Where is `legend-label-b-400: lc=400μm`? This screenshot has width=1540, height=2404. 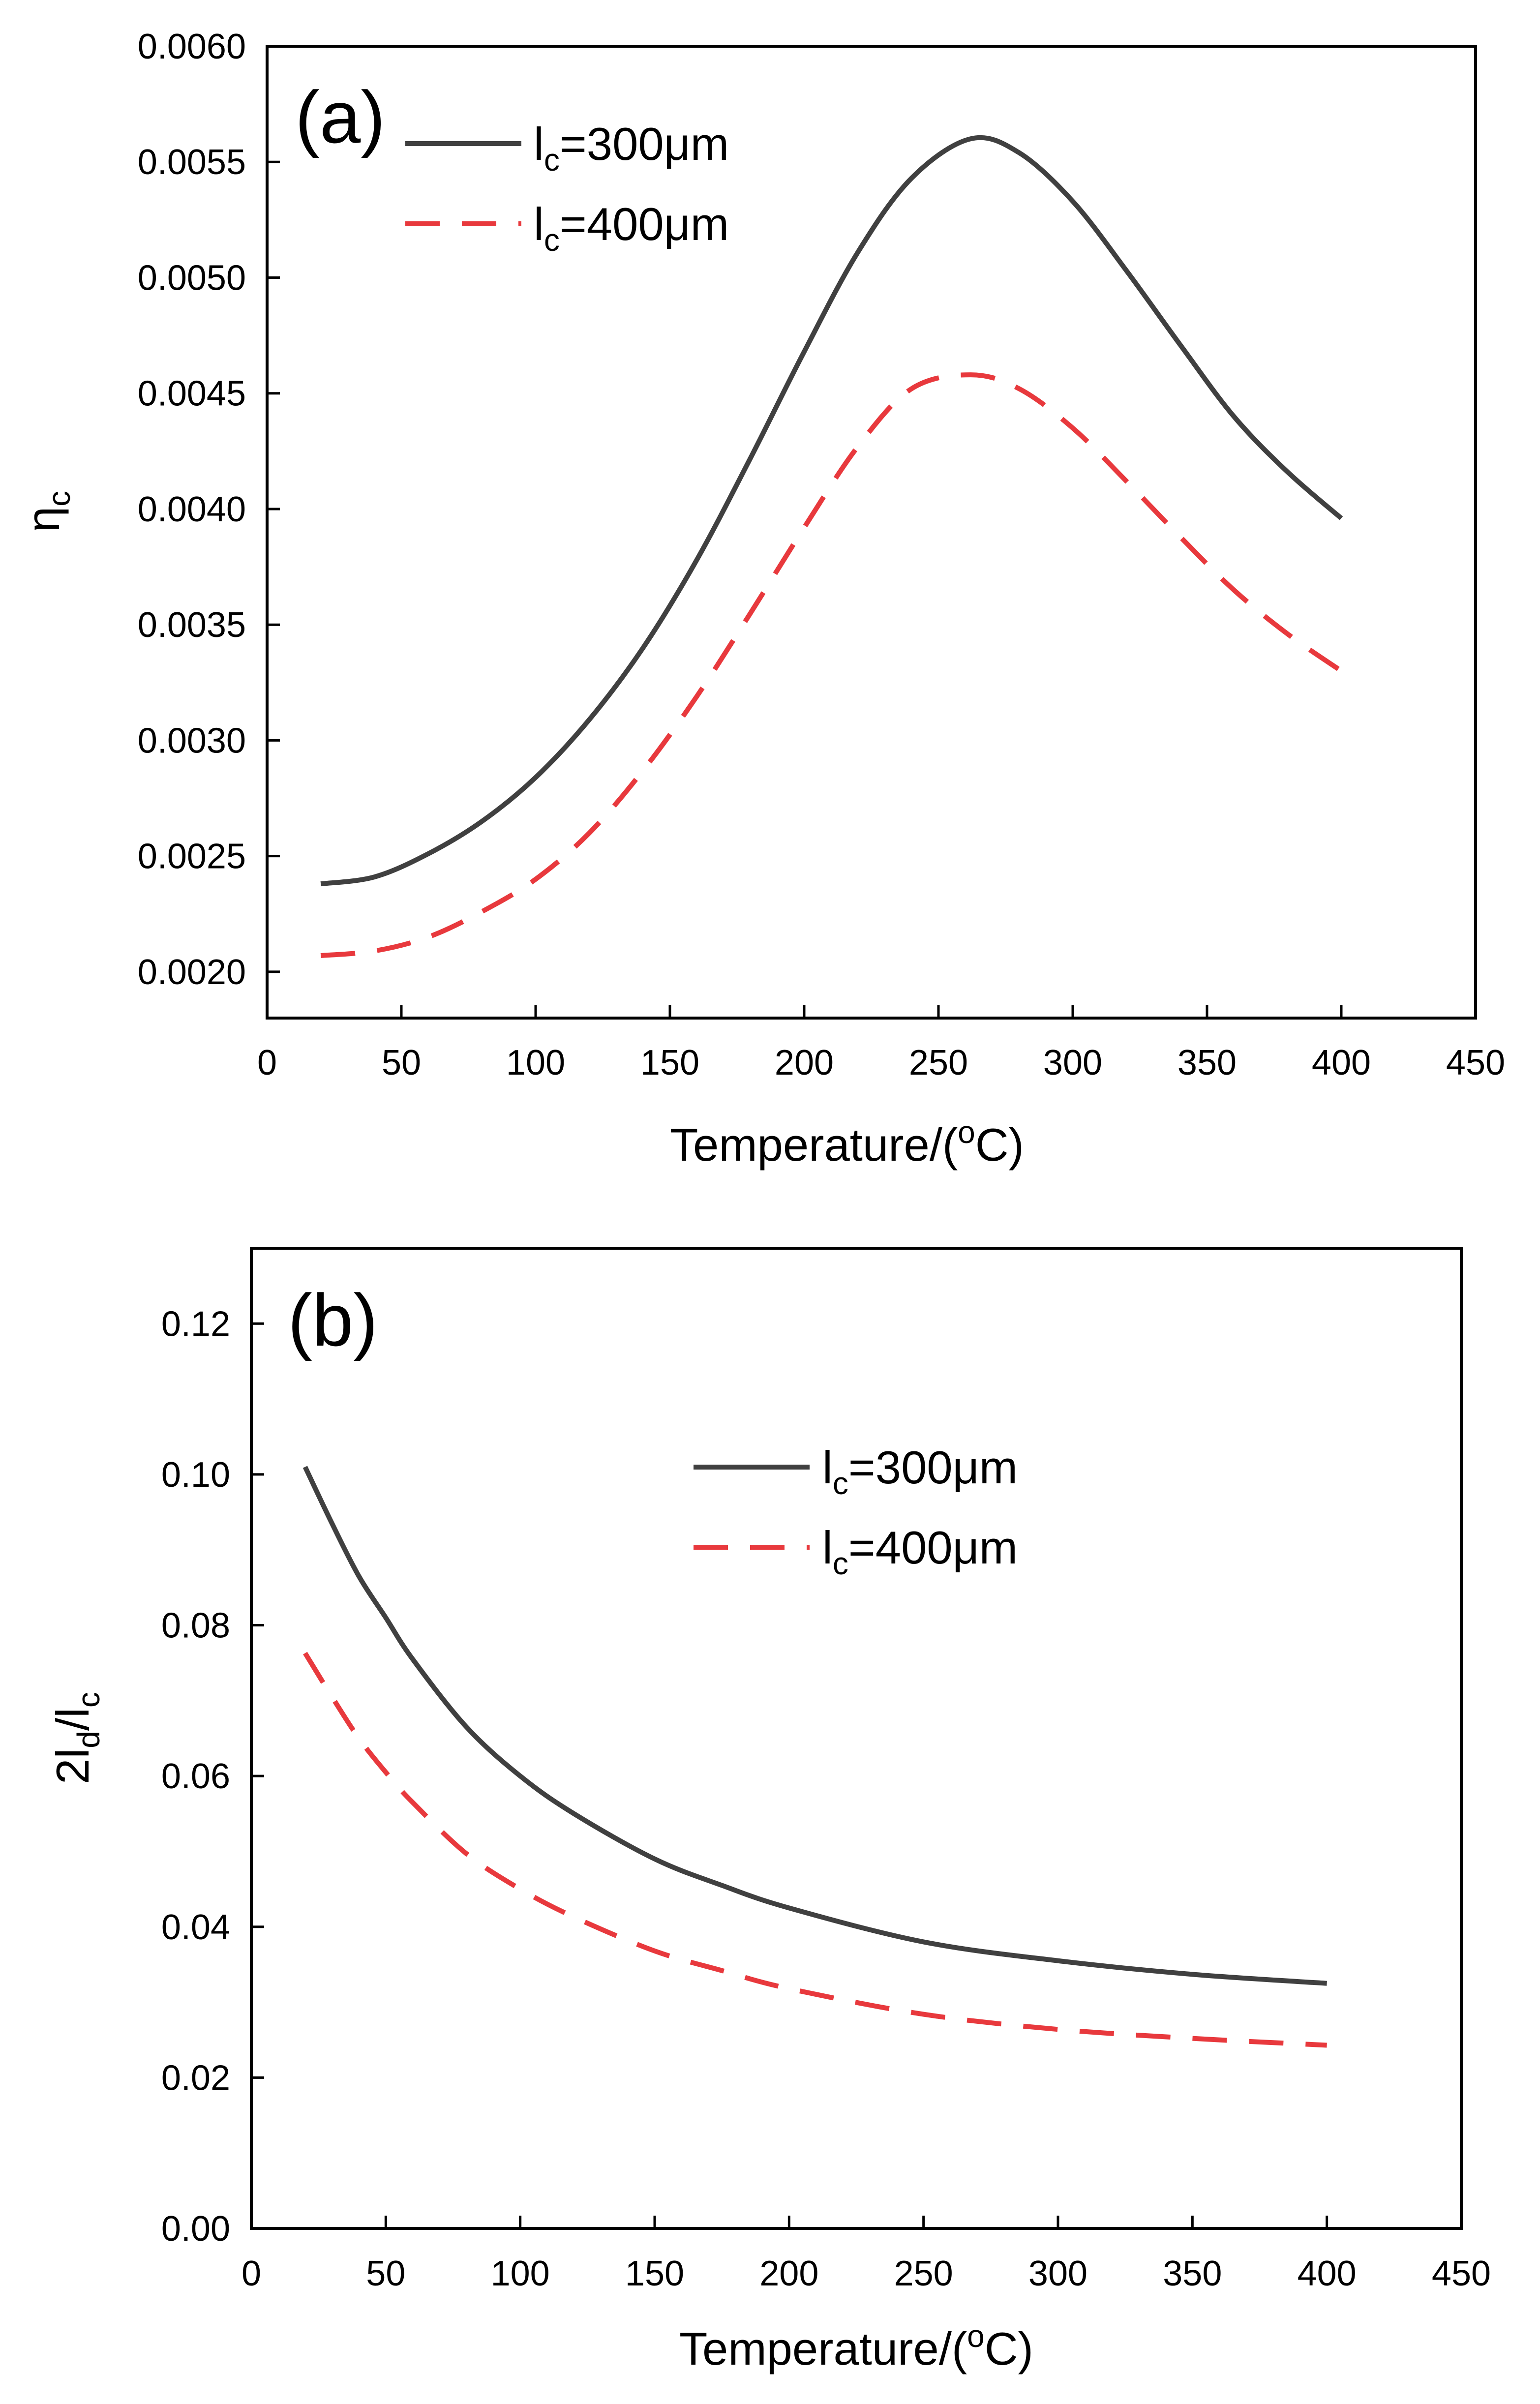 legend-label-b-400: lc=400μm is located at coordinates (920, 1551).